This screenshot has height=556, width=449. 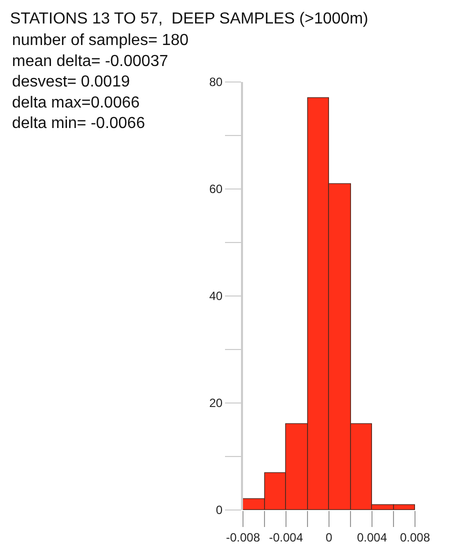 What do you see at coordinates (286, 537) in the screenshot?
I see `x-tick-label: -0.004` at bounding box center [286, 537].